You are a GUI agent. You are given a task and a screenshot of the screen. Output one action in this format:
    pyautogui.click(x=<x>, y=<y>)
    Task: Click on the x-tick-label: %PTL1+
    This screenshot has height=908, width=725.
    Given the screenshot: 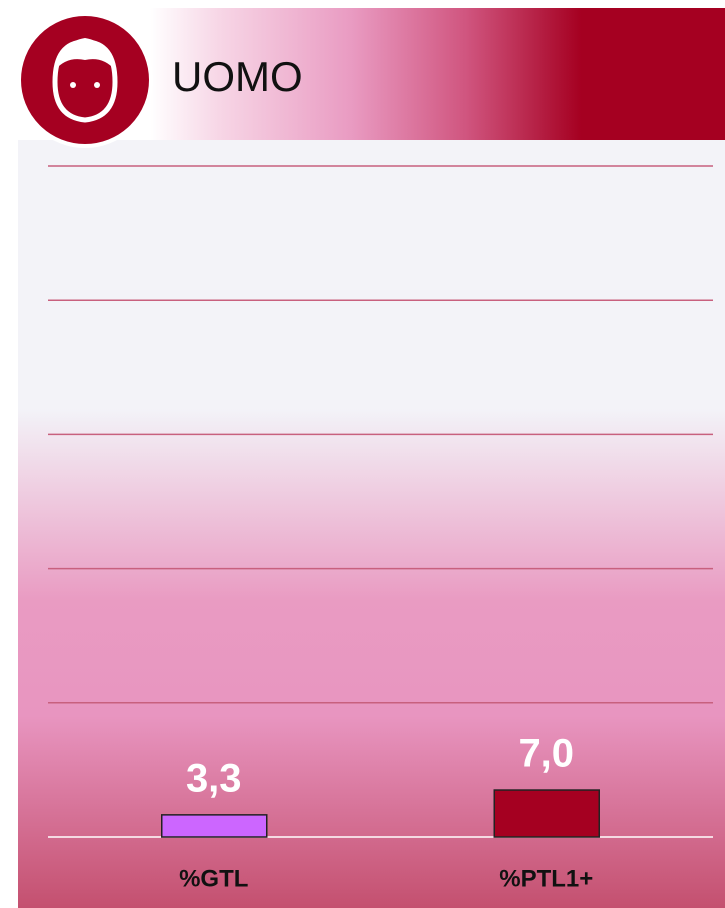 What is the action you would take?
    pyautogui.click(x=546, y=878)
    